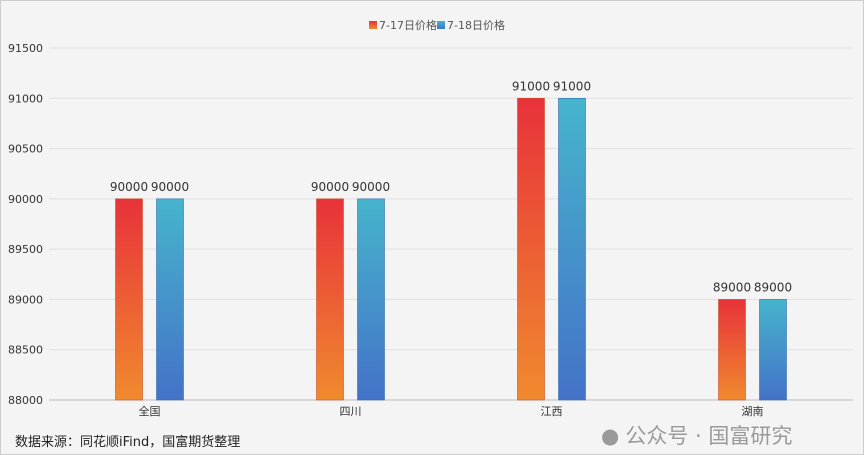 The width and height of the screenshot is (864, 455). I want to click on y-tick-label: 89500, so click(25, 249).